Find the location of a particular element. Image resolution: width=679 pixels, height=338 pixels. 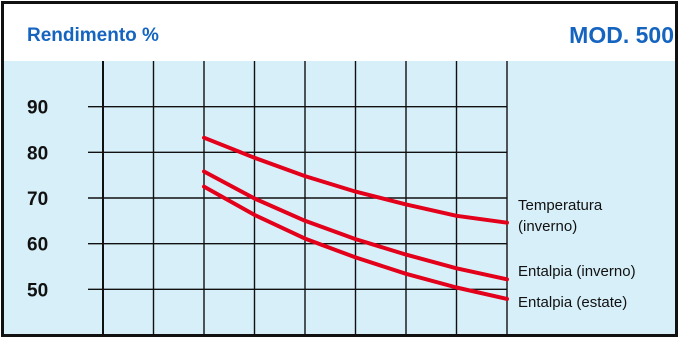

y-tick-label: 50 is located at coordinates (37, 290).